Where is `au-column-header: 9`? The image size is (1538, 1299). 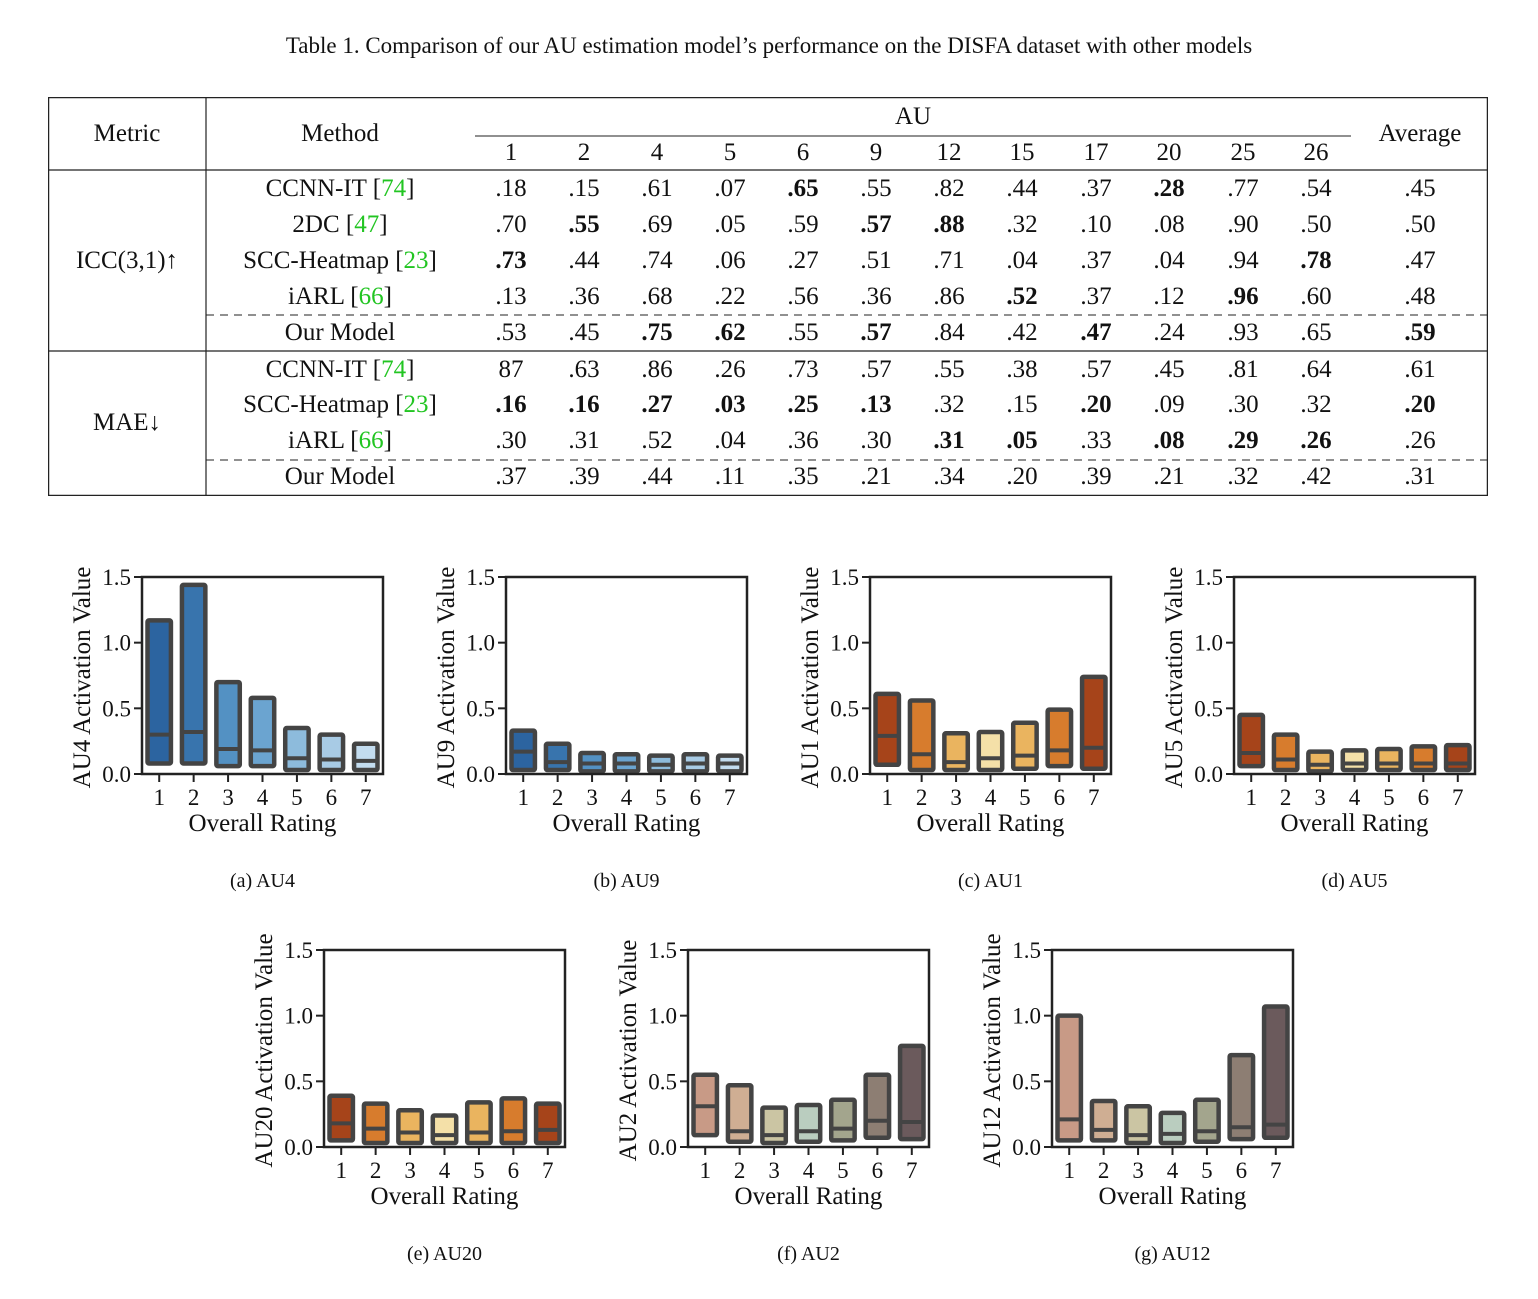 au-column-header: 9 is located at coordinates (876, 152).